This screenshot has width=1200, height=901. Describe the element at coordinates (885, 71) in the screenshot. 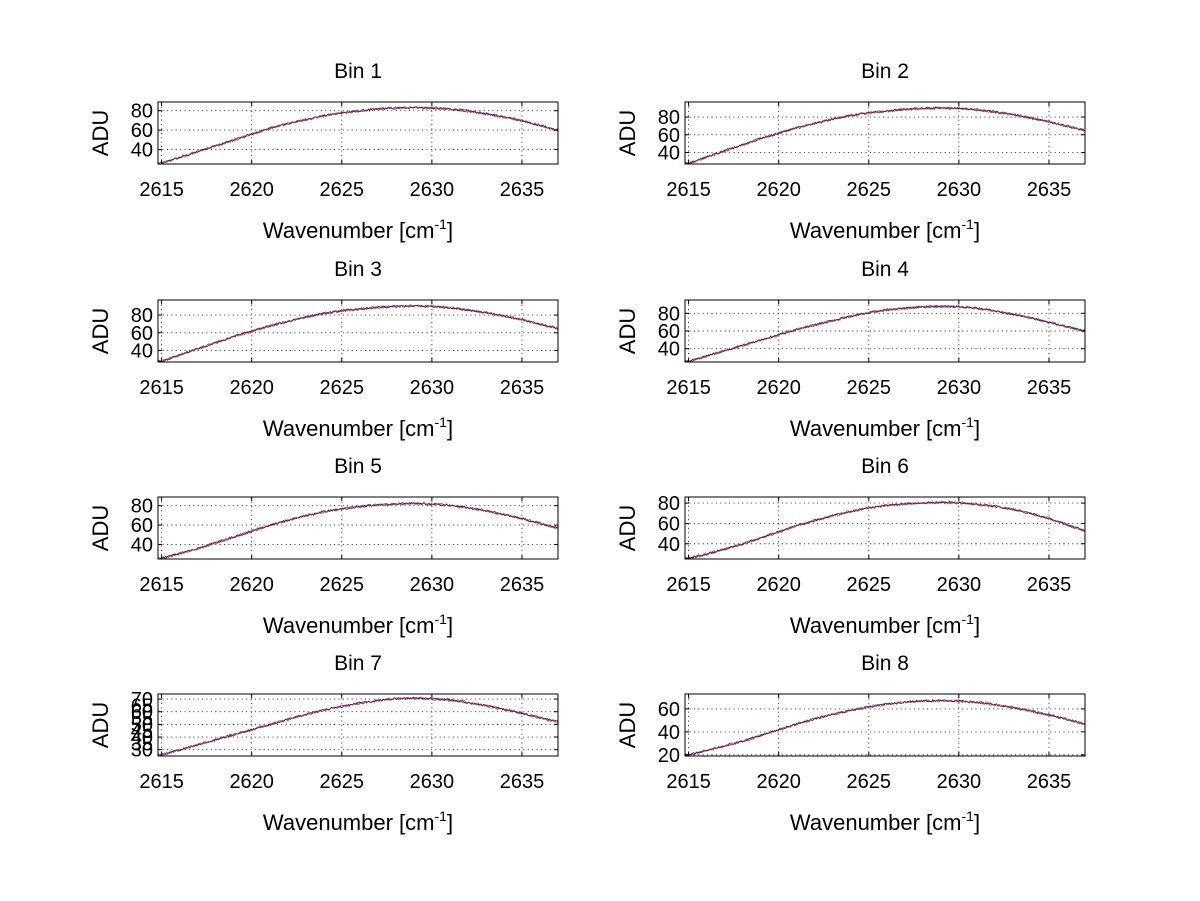

I see `chart-title: Bin 2` at that location.